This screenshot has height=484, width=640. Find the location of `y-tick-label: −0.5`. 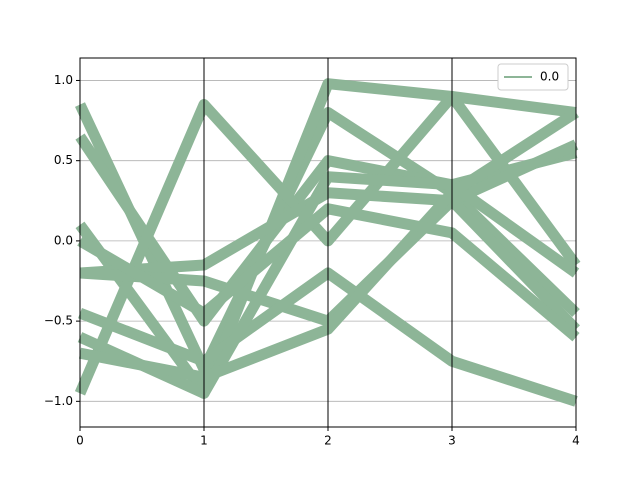

y-tick-label: −0.5 is located at coordinates (58, 321).